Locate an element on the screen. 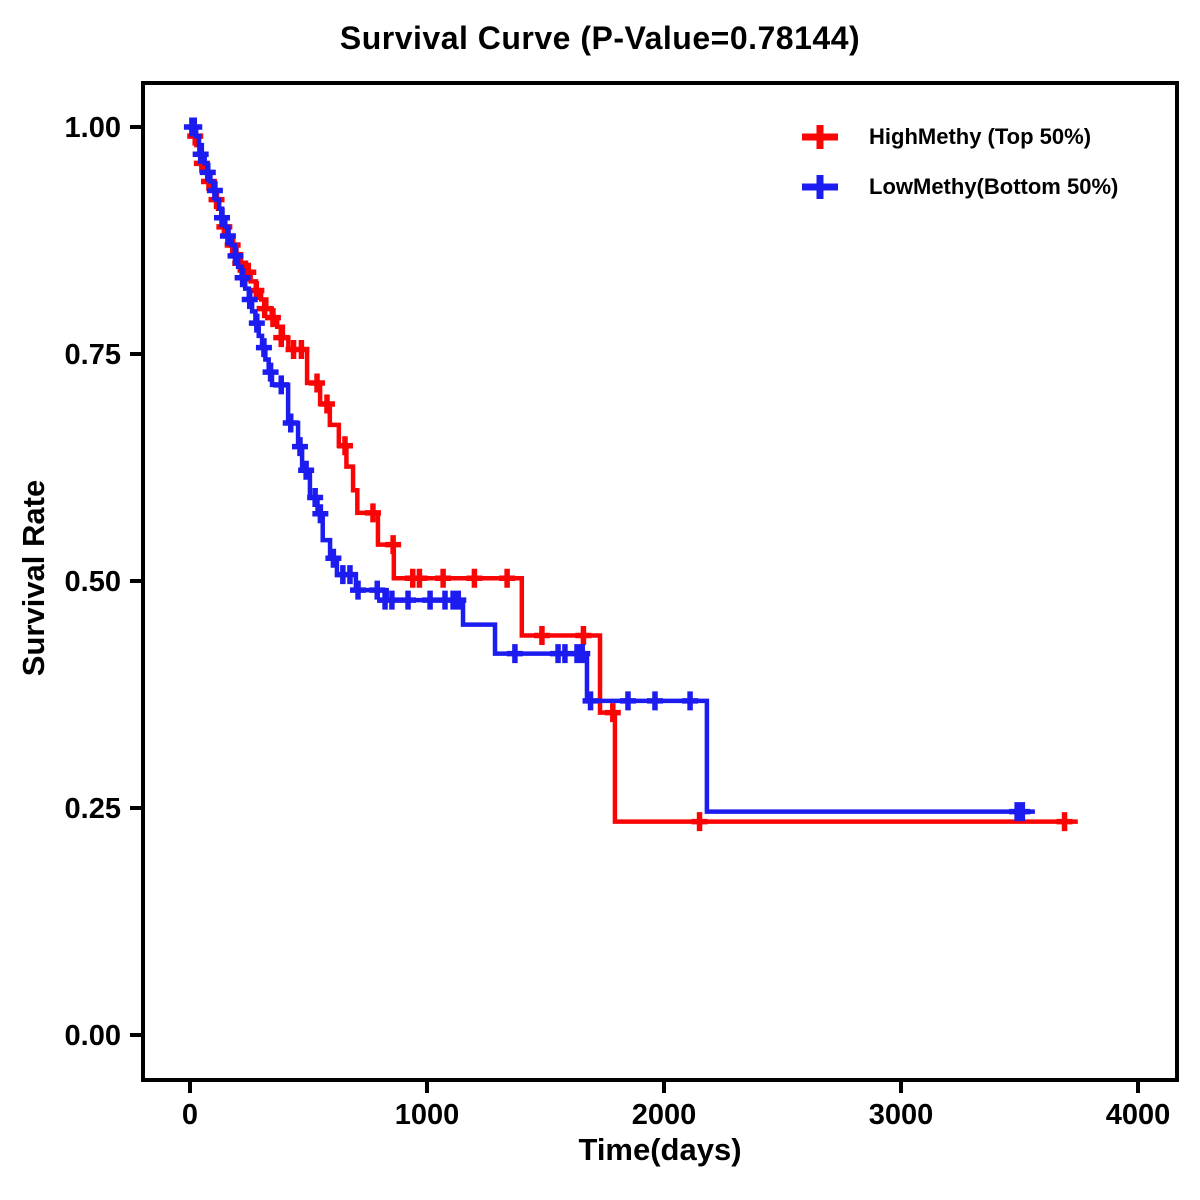  y-tick-label: 0.50 is located at coordinates (93, 582).